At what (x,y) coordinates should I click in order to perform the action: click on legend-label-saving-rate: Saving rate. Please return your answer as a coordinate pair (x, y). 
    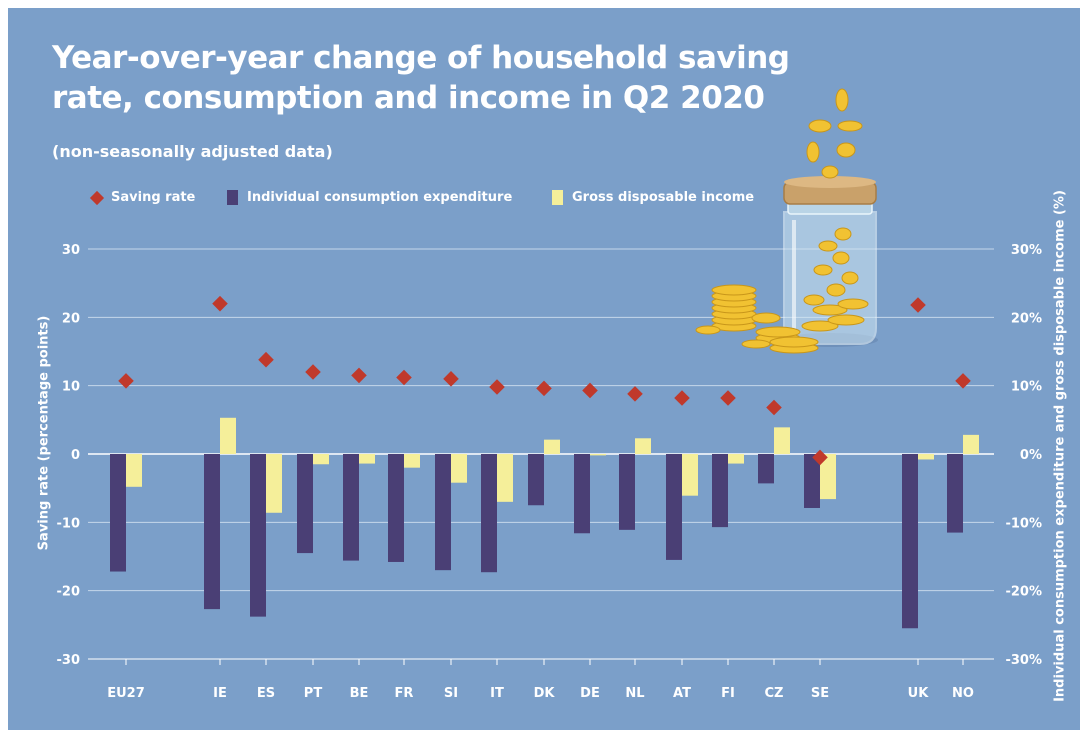
    Looking at the image, I should click on (153, 197).